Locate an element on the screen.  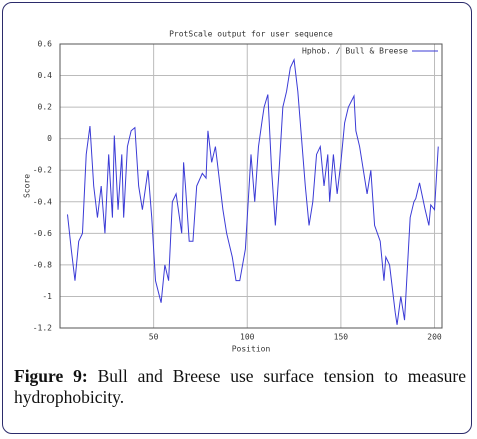
y-tick-label: -1 is located at coordinates (47, 296).